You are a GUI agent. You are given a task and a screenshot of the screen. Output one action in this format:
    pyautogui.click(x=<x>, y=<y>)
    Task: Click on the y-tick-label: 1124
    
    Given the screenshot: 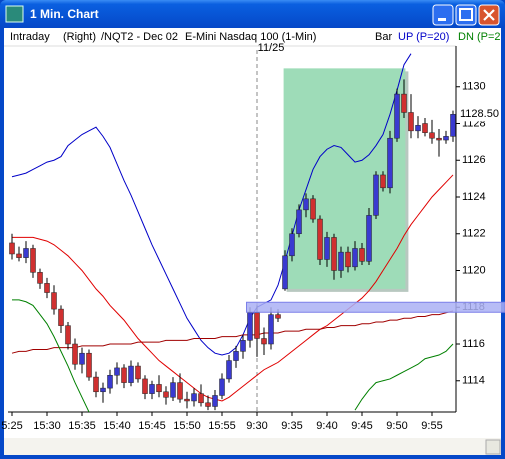 What is the action you would take?
    pyautogui.click(x=474, y=197)
    